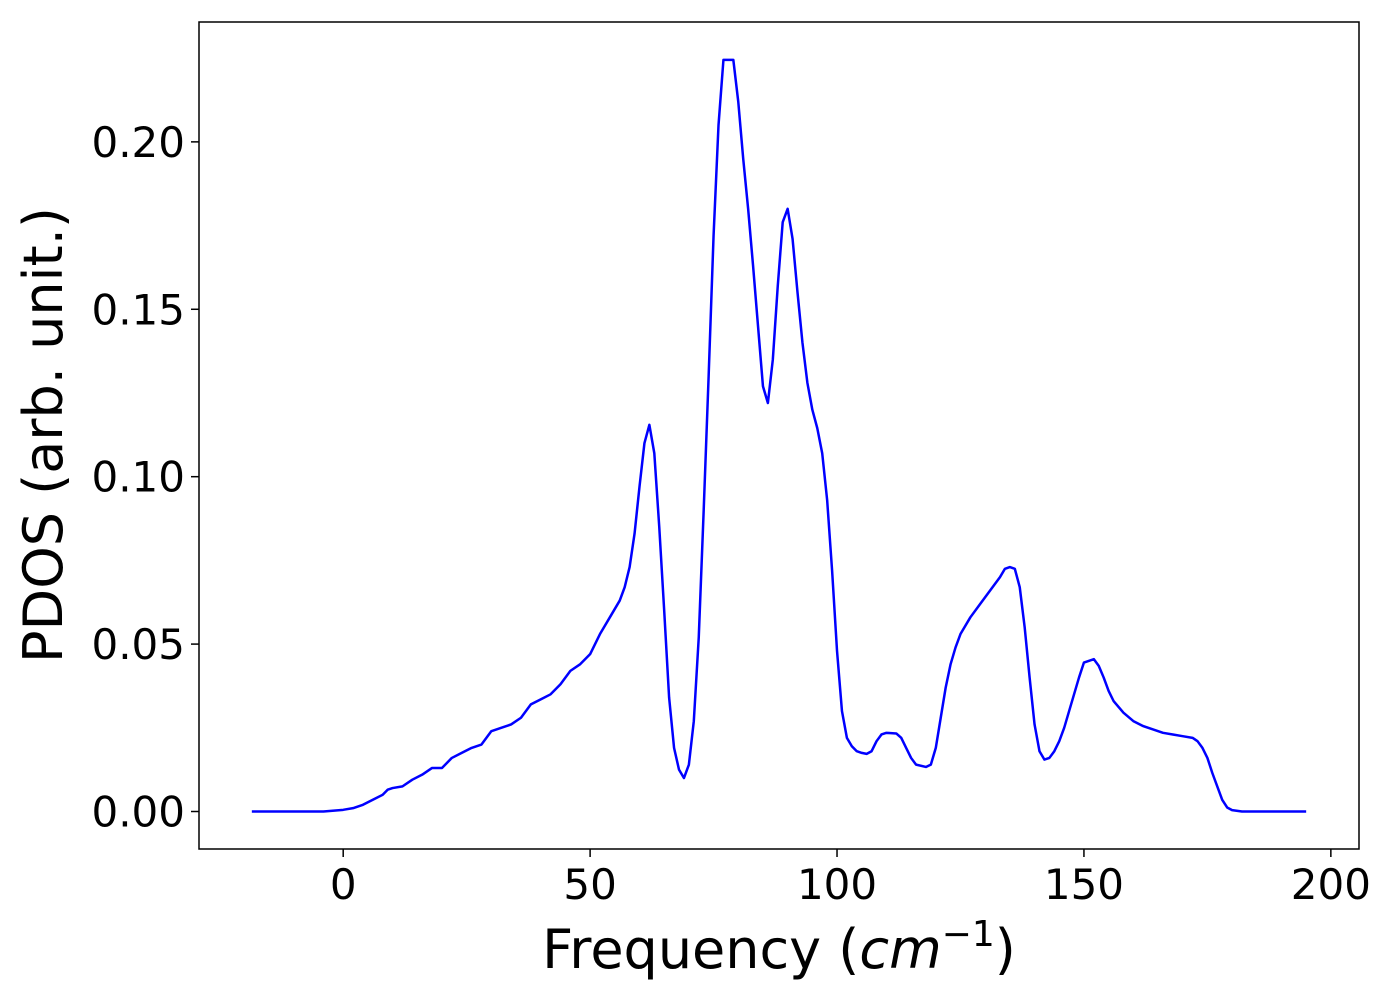 The image size is (1400, 1000). What do you see at coordinates (968, 934) in the screenshot?
I see `x-label-sup: −1` at bounding box center [968, 934].